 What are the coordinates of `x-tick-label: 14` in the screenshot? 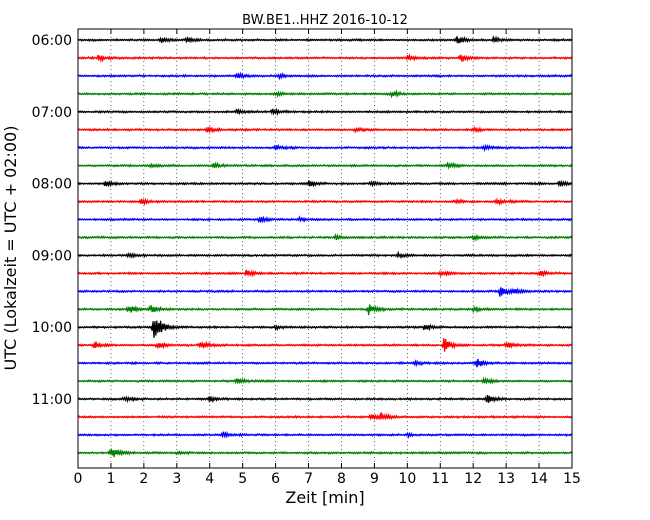 It's located at (539, 479).